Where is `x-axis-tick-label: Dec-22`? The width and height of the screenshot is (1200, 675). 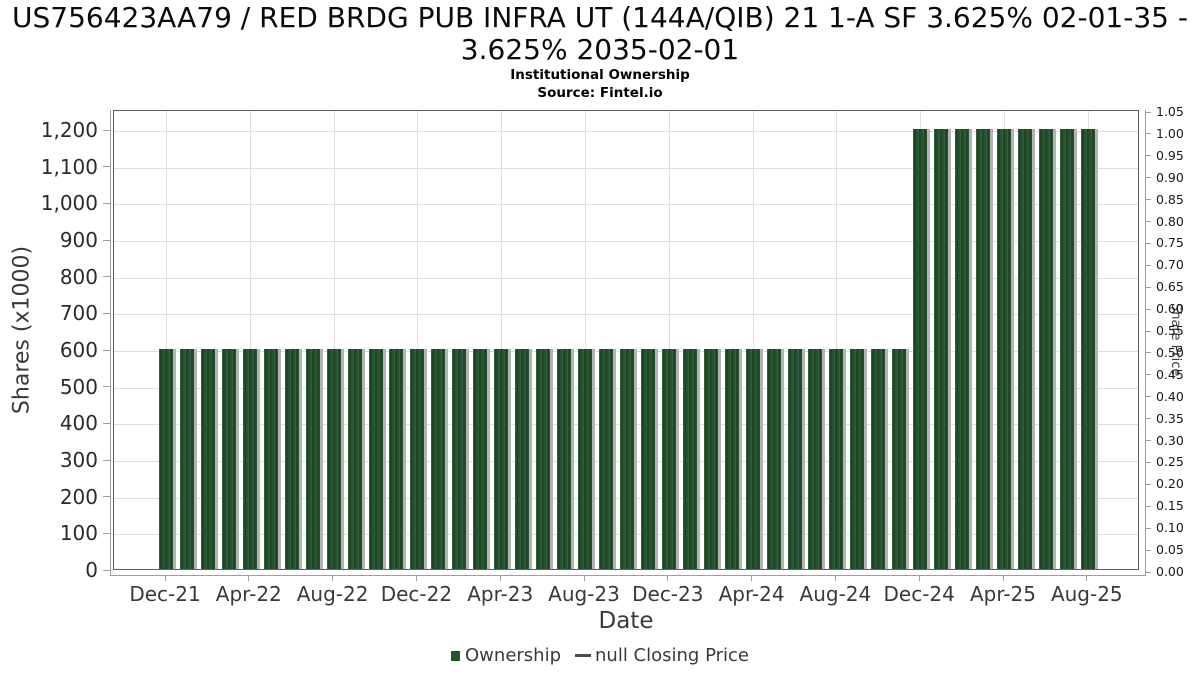
x-axis-tick-label: Dec-22 is located at coordinates (416, 594).